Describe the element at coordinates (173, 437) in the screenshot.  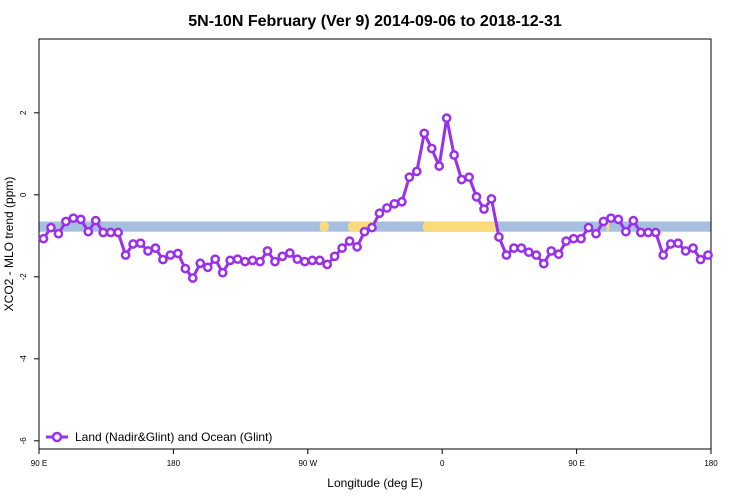
I see `legend-label: Land (Nadir&Glint) and Ocean (Glint)` at that location.